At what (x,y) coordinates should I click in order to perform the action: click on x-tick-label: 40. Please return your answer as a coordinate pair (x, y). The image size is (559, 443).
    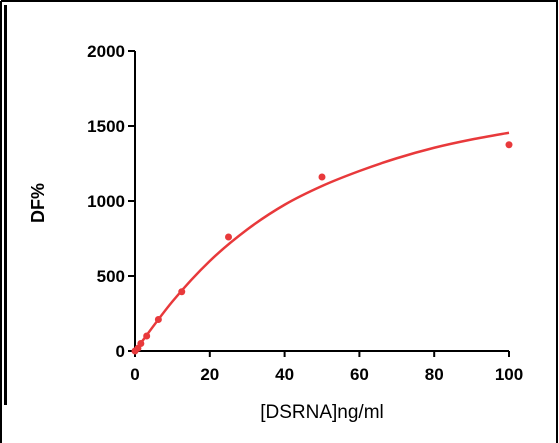
    Looking at the image, I should click on (284, 374).